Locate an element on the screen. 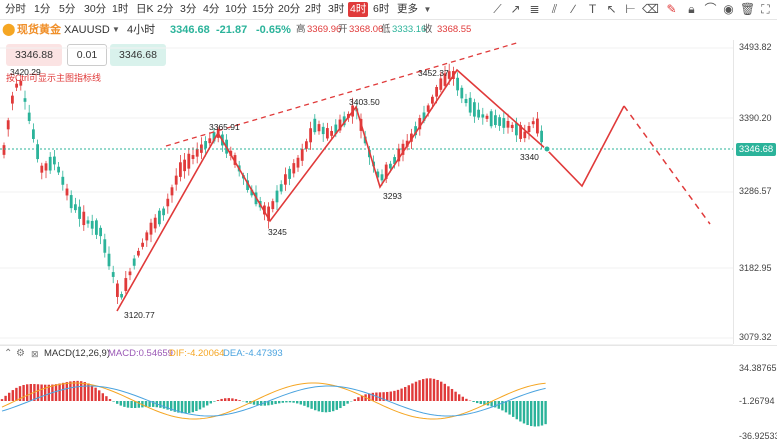 This screenshot has width=777, height=444. tf-4min: 4分 is located at coordinates (211, 9).